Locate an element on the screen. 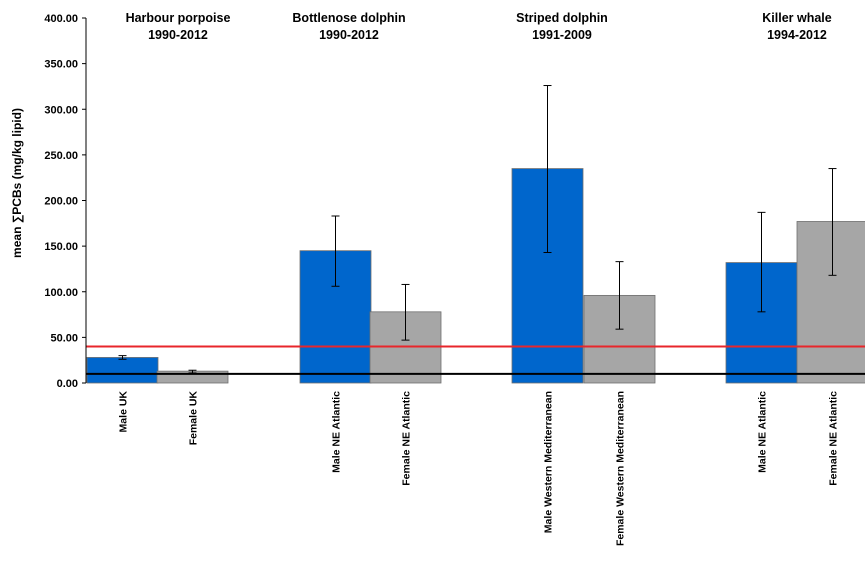  y-tick-label-8: 400.00 is located at coordinates (61, 19).